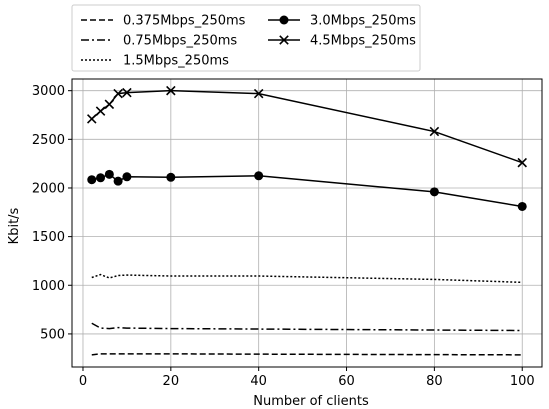 This screenshot has height=409, width=549. I want to click on legend-label: 0.75Mbps_250ms, so click(180, 41).